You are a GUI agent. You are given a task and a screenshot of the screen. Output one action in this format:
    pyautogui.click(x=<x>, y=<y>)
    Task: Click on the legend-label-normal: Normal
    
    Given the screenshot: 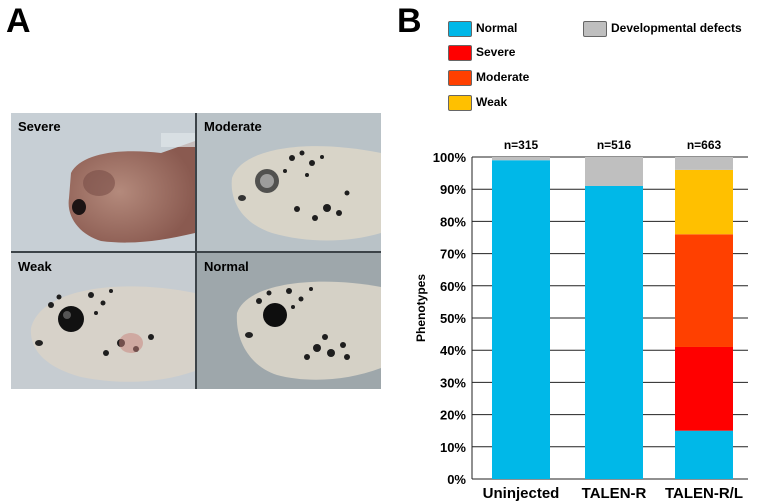 What is the action you would take?
    pyautogui.click(x=497, y=28)
    